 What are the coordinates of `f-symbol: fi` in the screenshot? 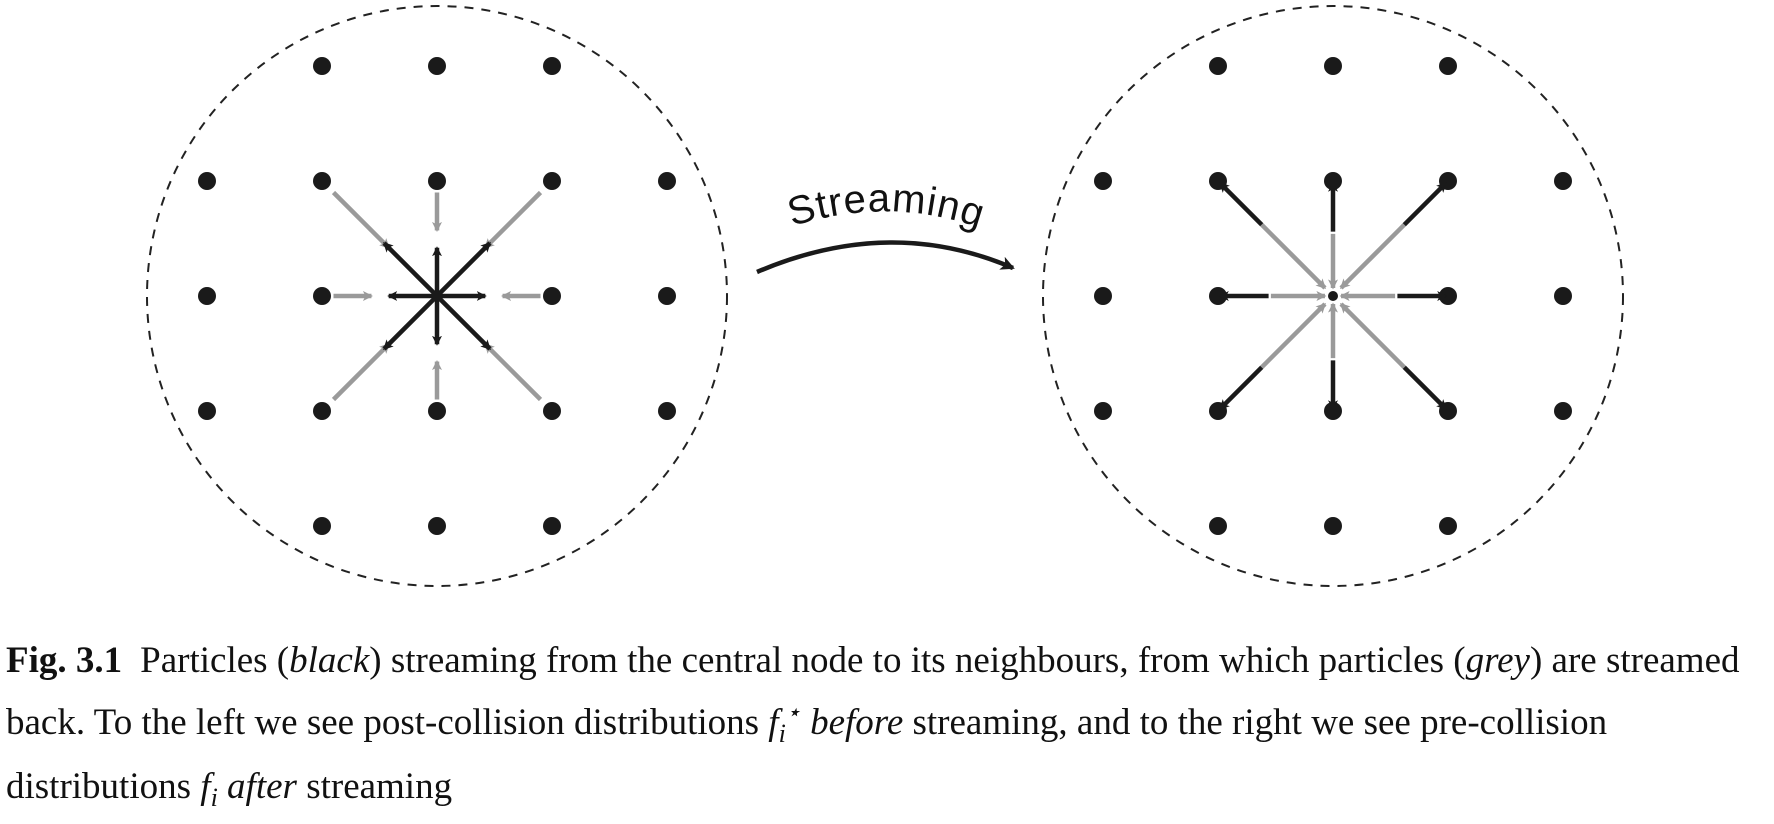 It's located at (209, 789).